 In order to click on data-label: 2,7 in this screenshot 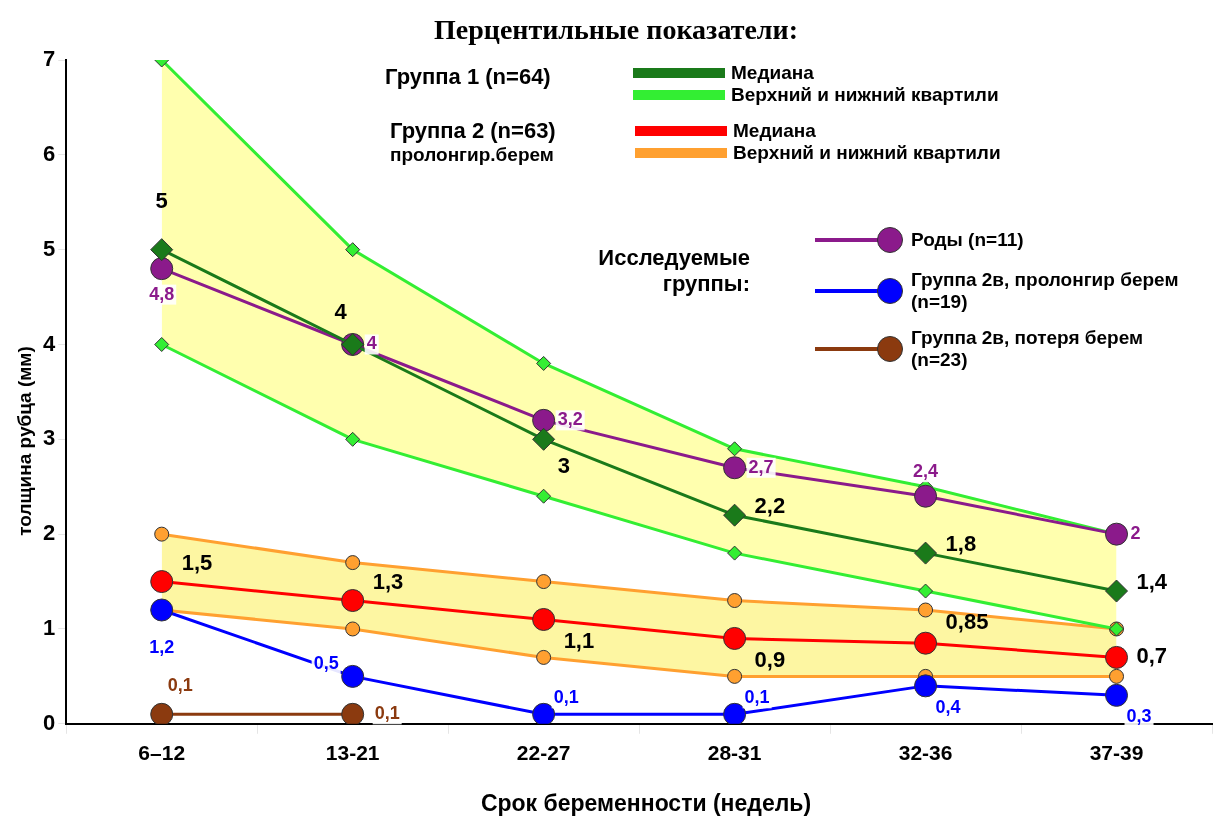, I will do `click(761, 466)`.